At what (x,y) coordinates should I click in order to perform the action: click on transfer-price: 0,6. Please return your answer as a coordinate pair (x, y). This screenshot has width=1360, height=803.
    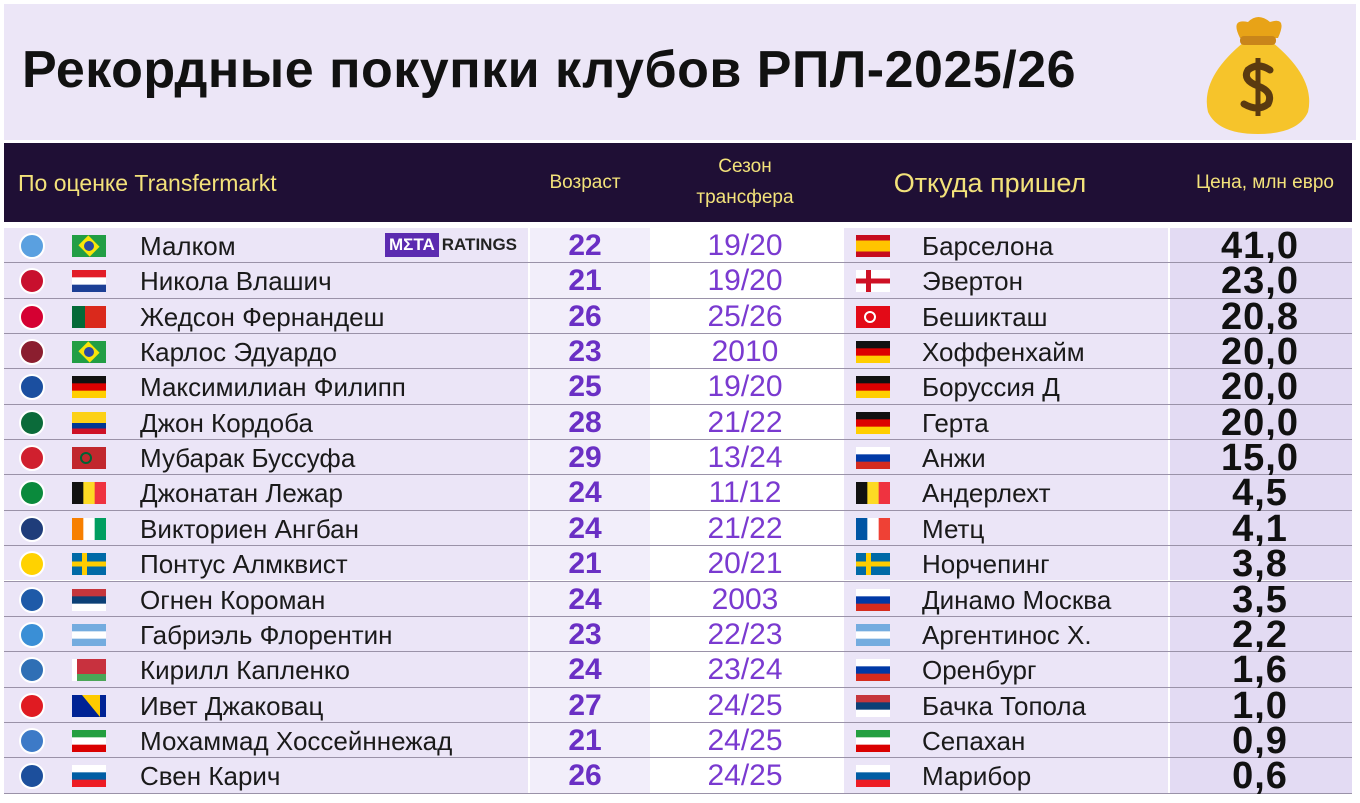
    Looking at the image, I should click on (1260, 776).